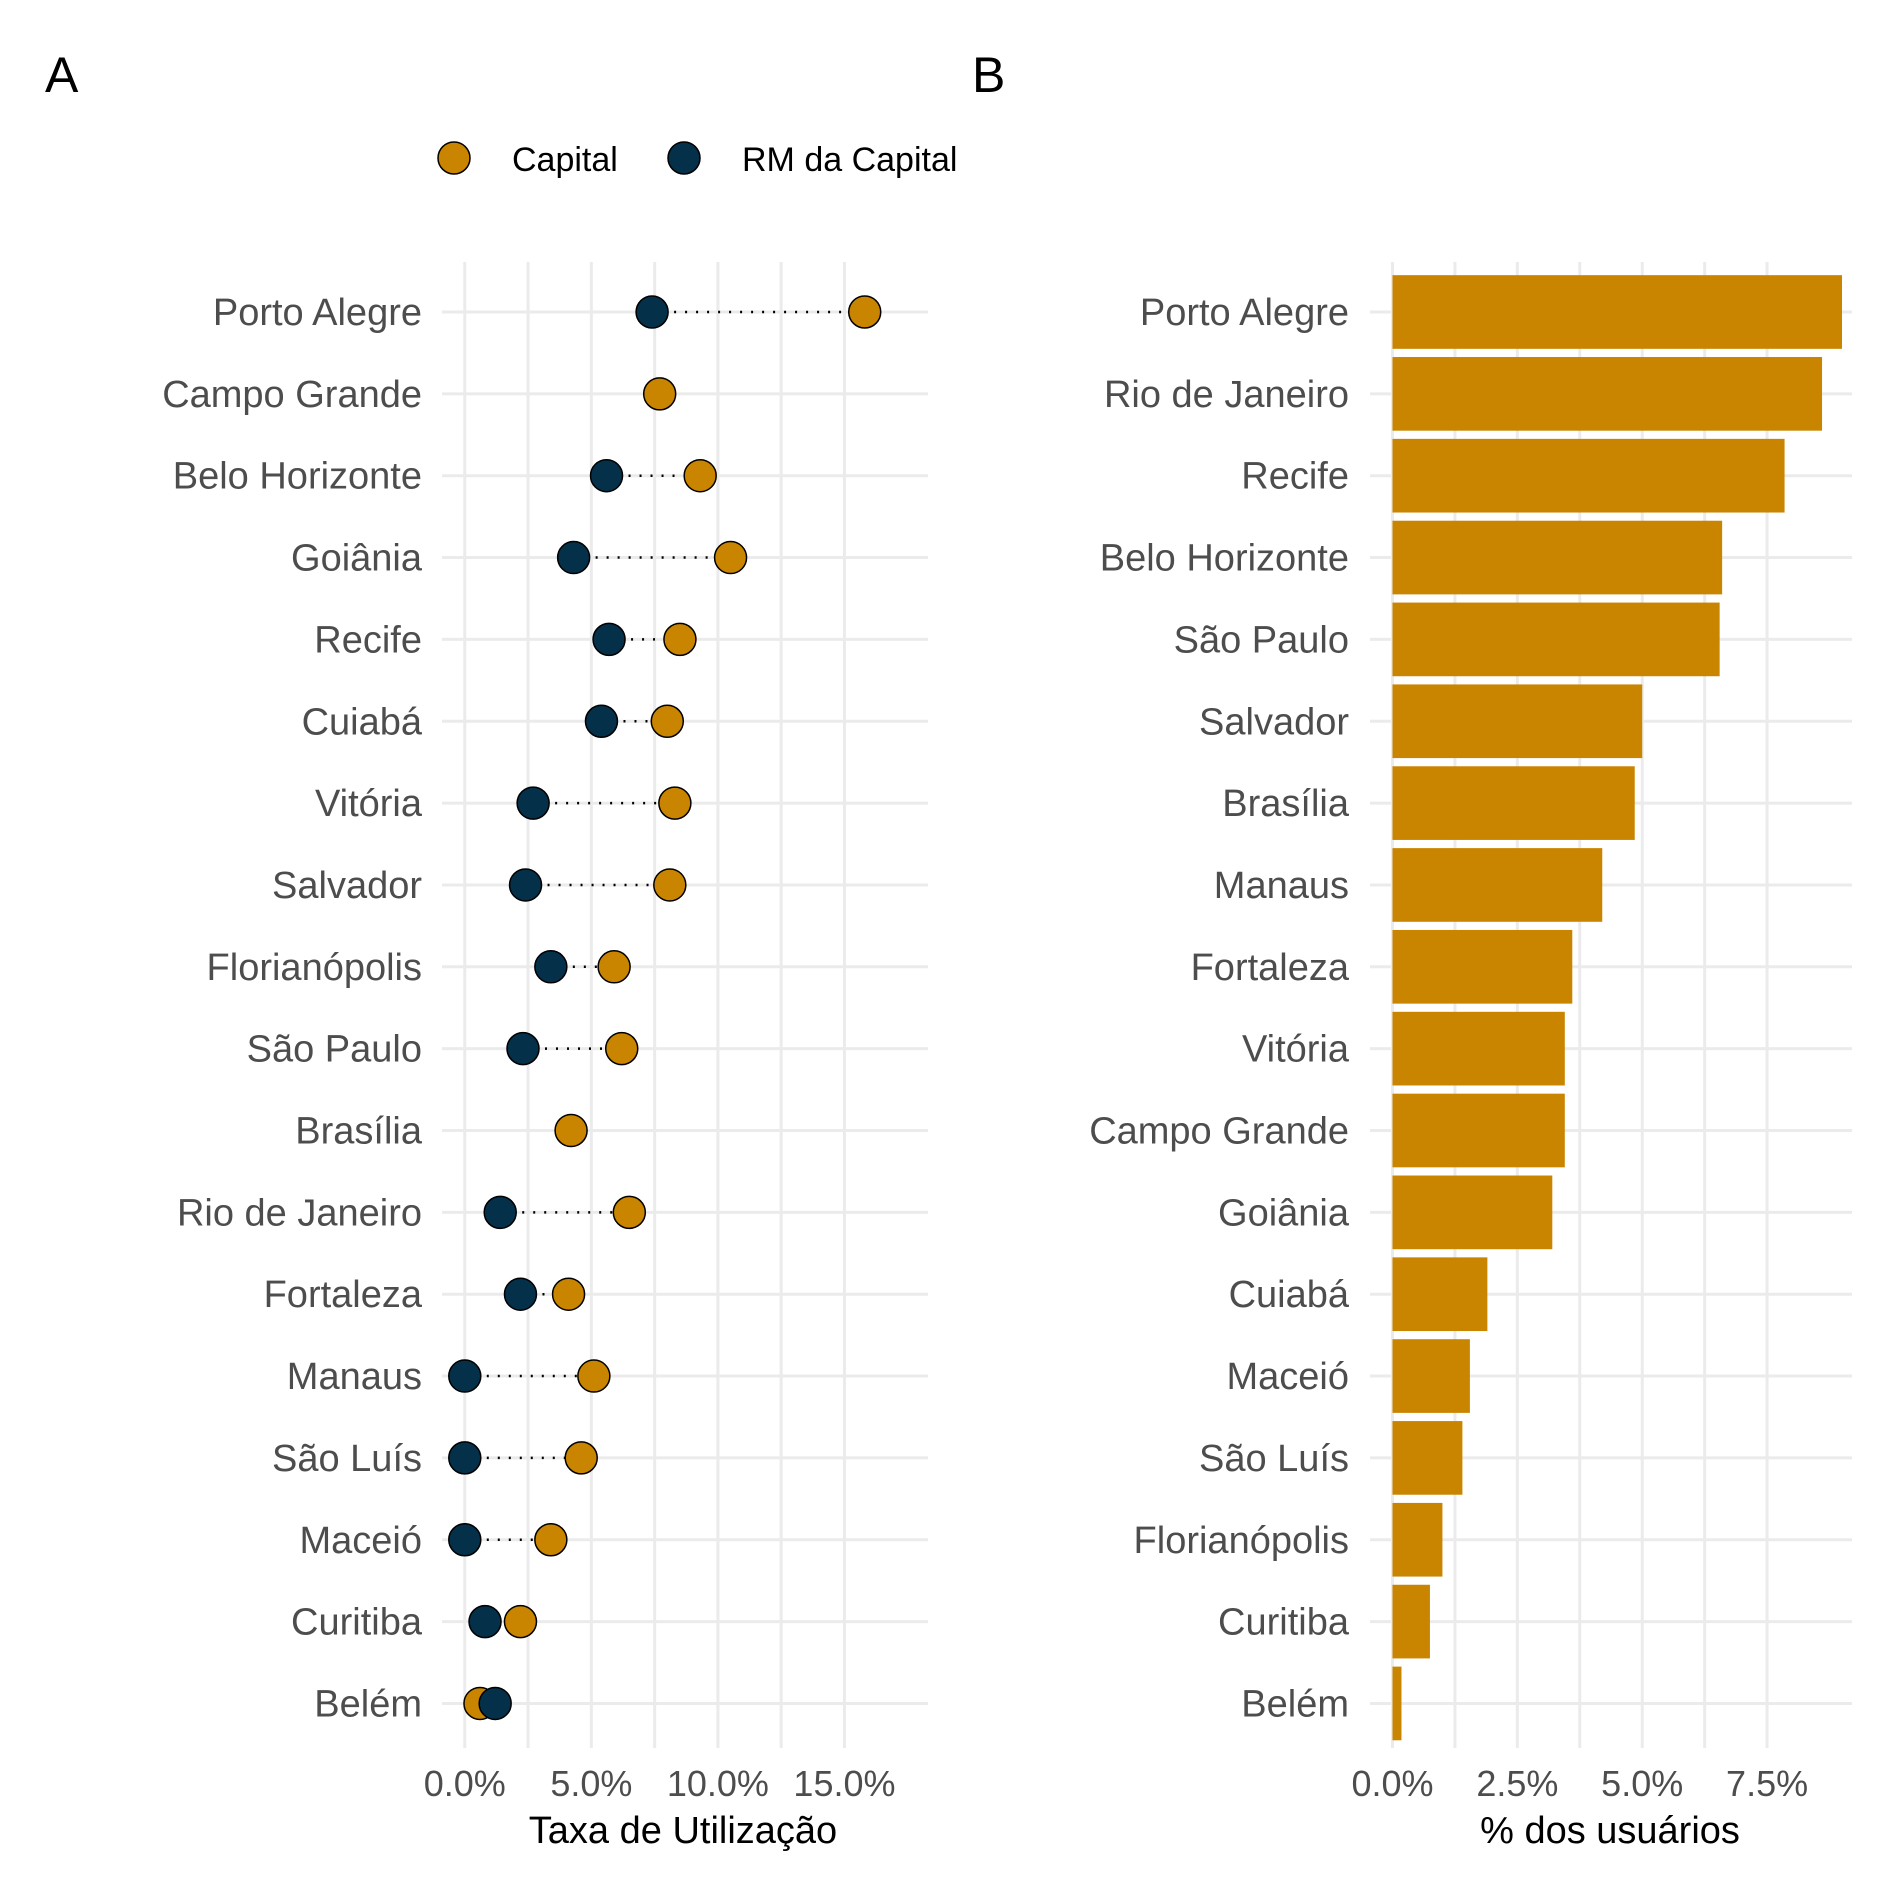 The image size is (1889, 1889). Describe the element at coordinates (62, 75) in the screenshot. I see `panel-a-tag: A` at that location.